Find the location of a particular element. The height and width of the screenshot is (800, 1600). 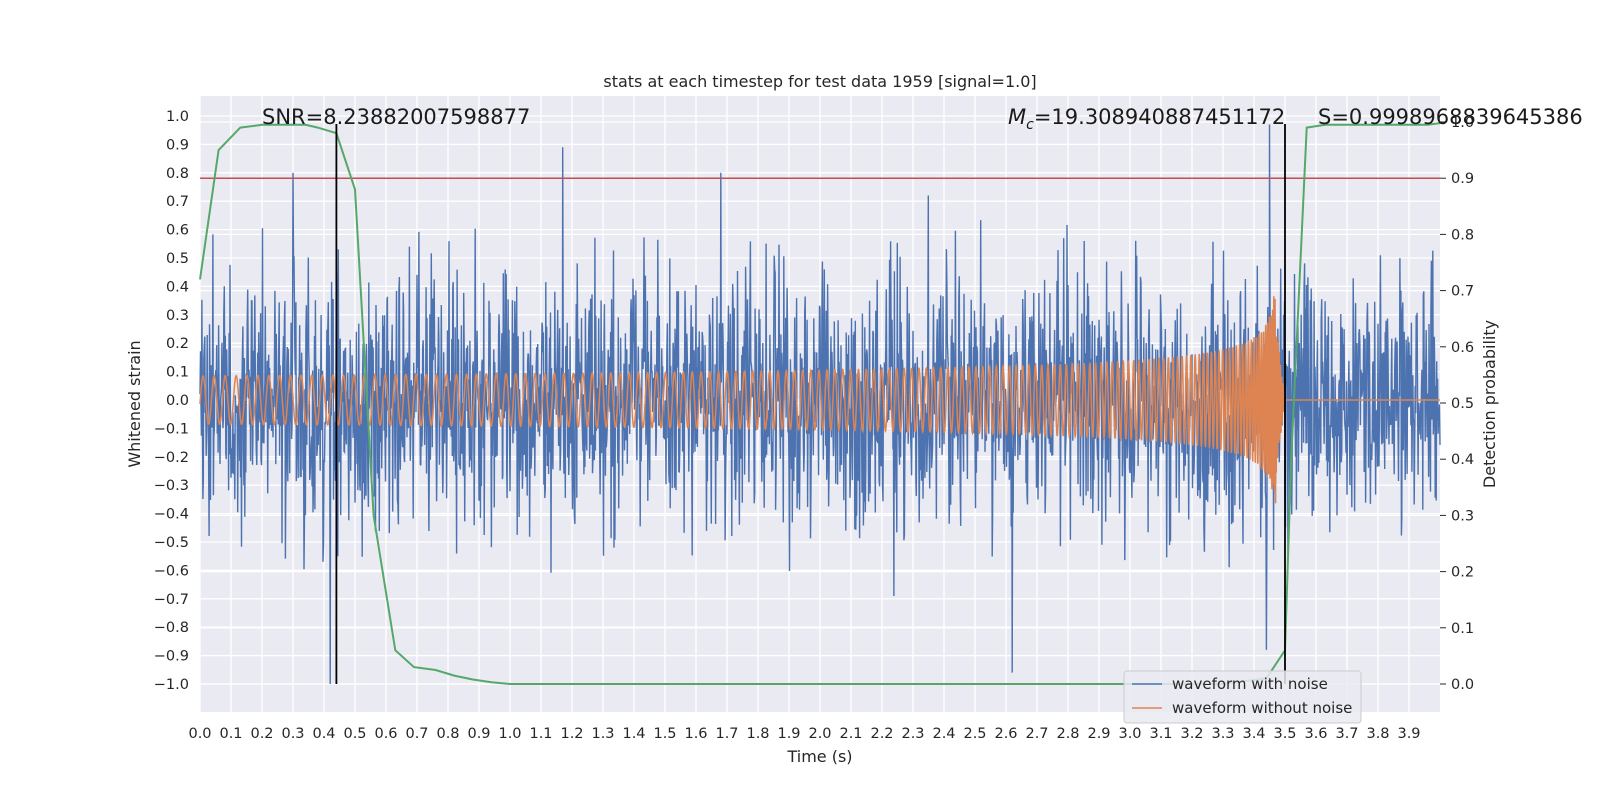

y2-tick-label: 0.4 is located at coordinates (1462, 460).